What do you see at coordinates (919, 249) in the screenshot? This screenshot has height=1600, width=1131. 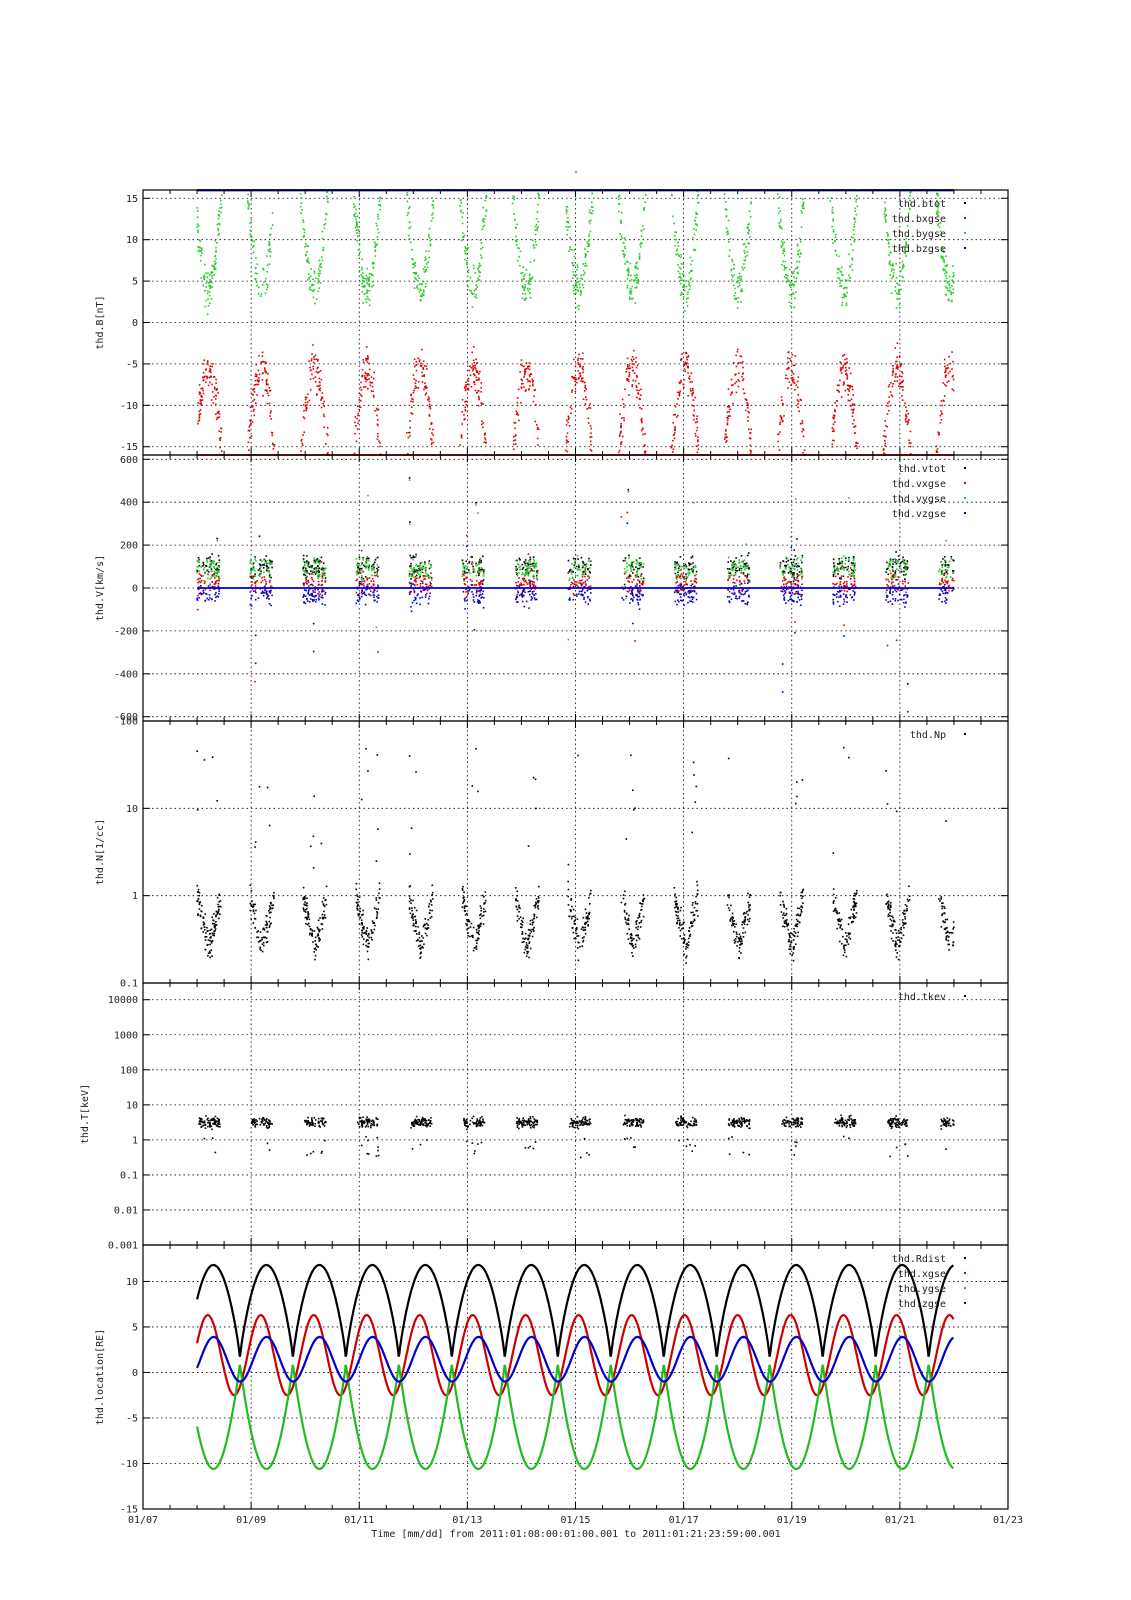 I see `legend-label: thd.bzgse` at bounding box center [919, 249].